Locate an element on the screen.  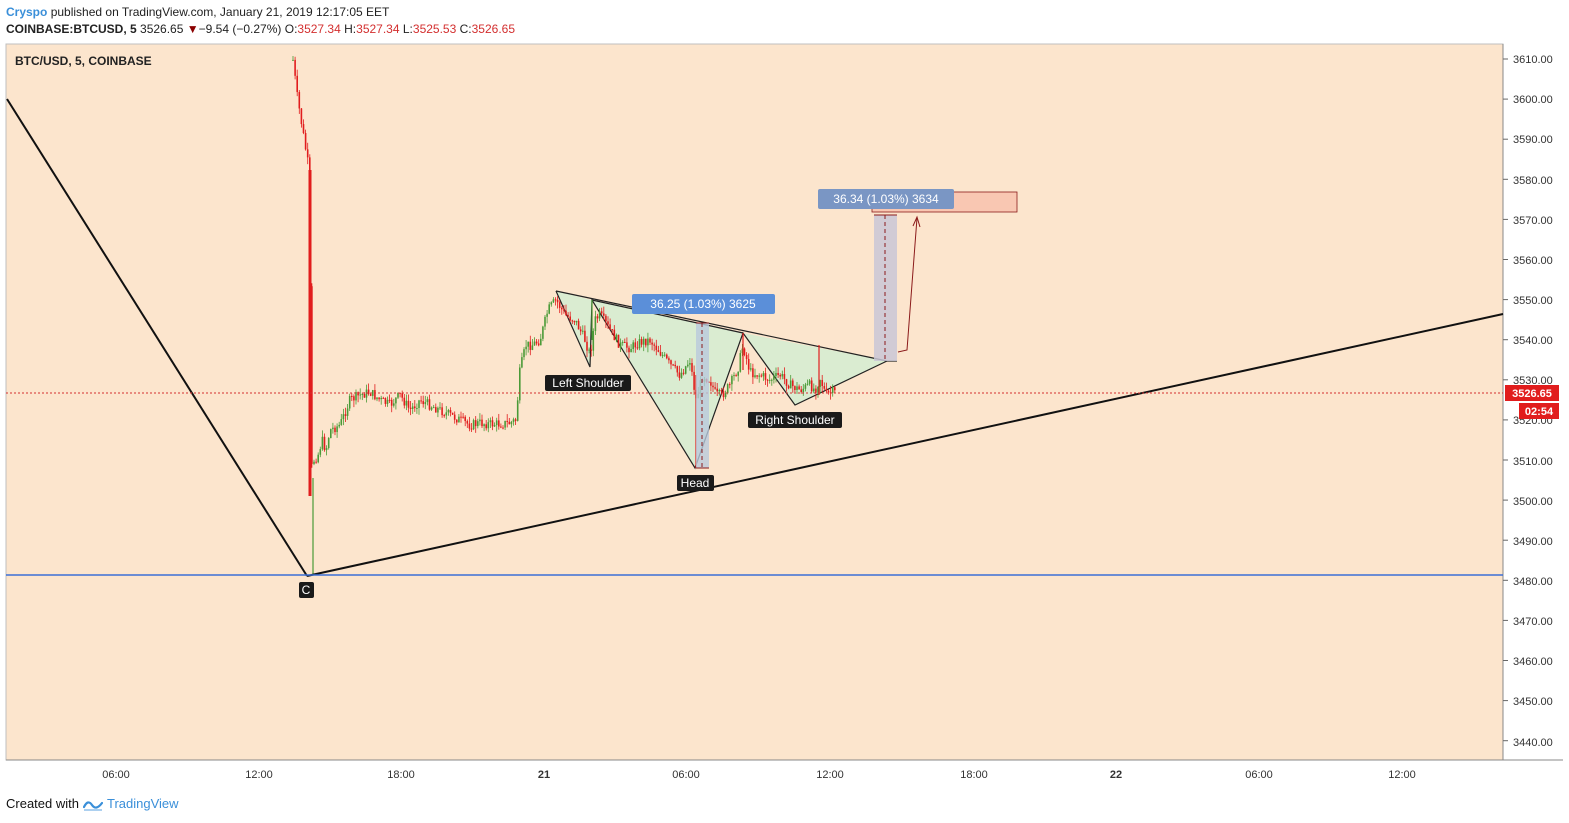
price-axis is located at coordinates (1533, 402).